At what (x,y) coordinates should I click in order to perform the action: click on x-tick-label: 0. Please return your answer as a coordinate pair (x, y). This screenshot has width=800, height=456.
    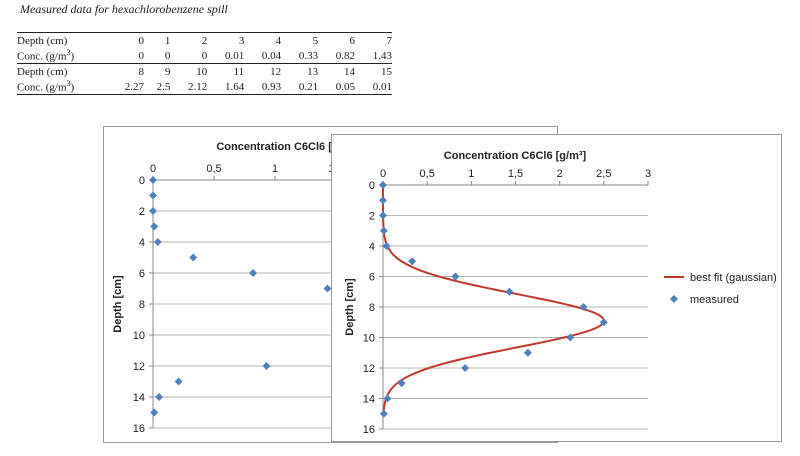
    Looking at the image, I should click on (383, 174).